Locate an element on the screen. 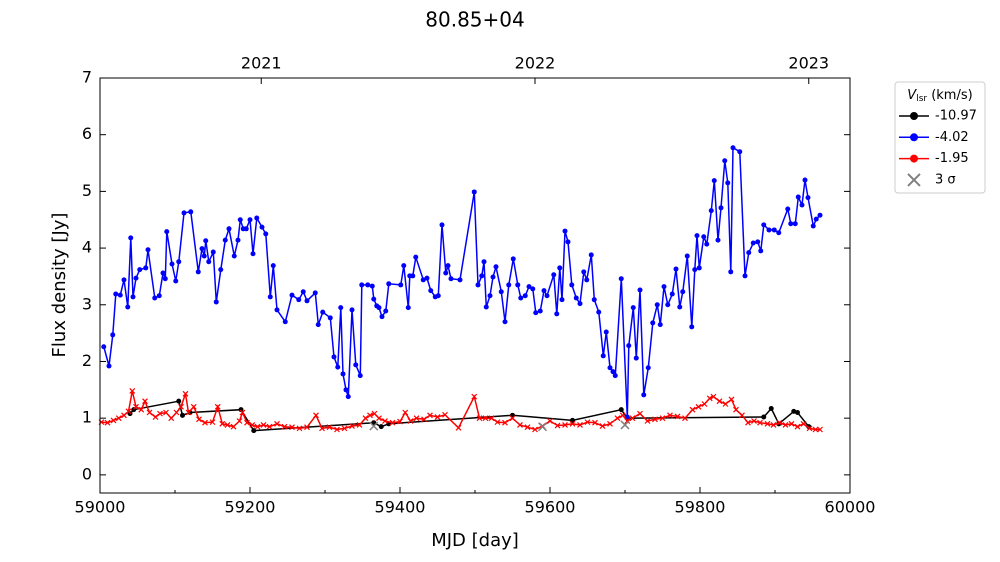  y-tick-label: 5 is located at coordinates (87, 190).